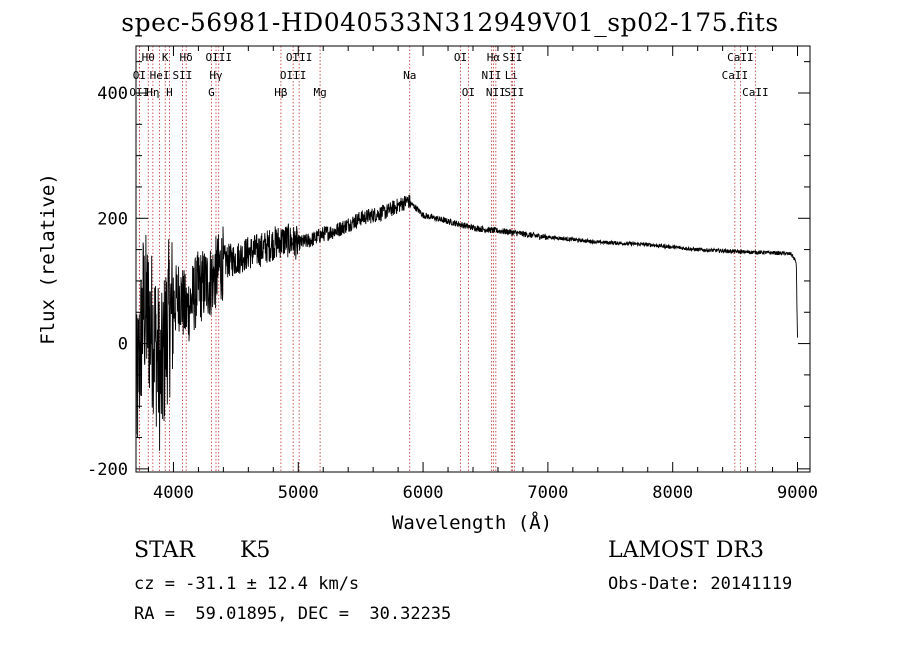  I want to click on y-tick-label: 400, so click(112, 94).